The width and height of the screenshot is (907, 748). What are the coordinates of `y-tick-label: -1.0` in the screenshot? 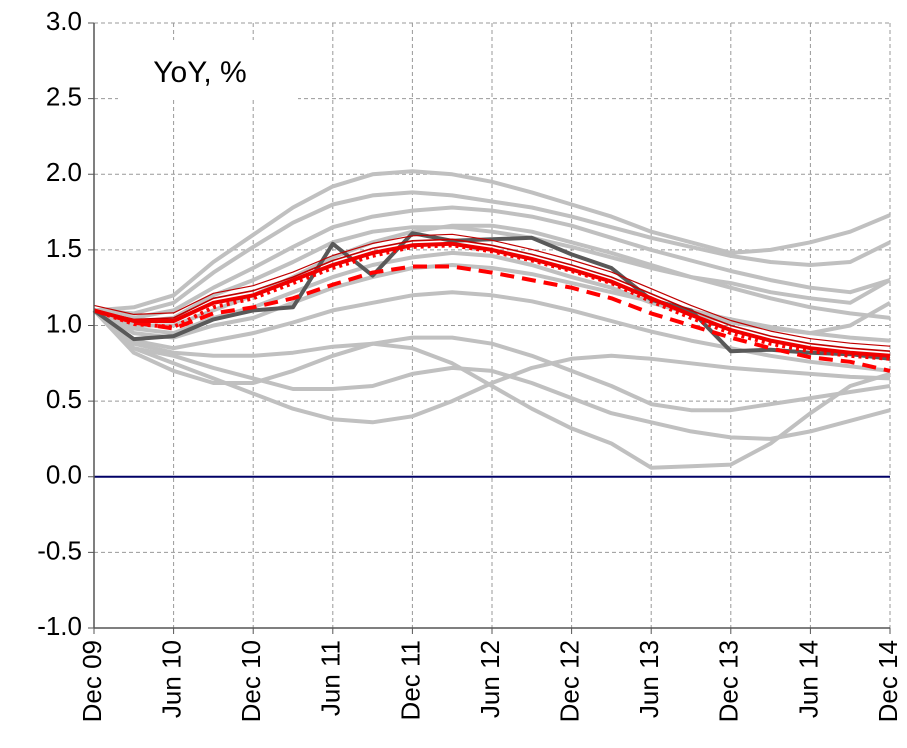 It's located at (59, 626).